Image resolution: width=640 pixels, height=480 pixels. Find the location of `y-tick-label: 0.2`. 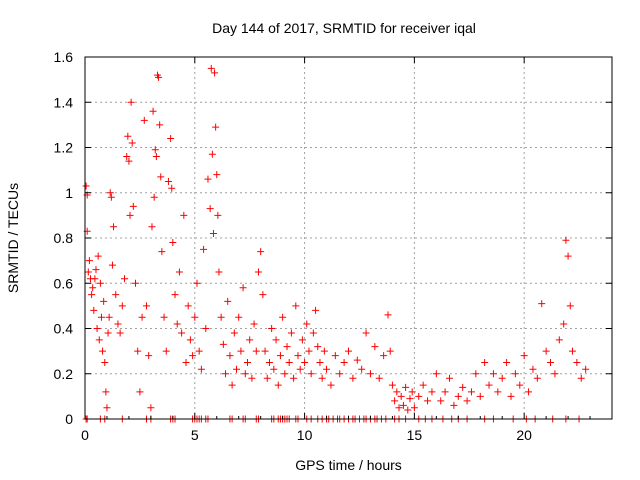

y-tick-label: 0.2 is located at coordinates (64, 374).